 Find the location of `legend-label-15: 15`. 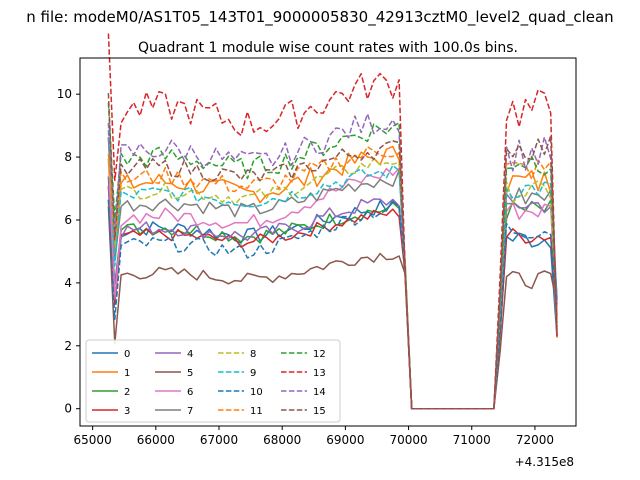

legend-label-15: 15 is located at coordinates (319, 411).